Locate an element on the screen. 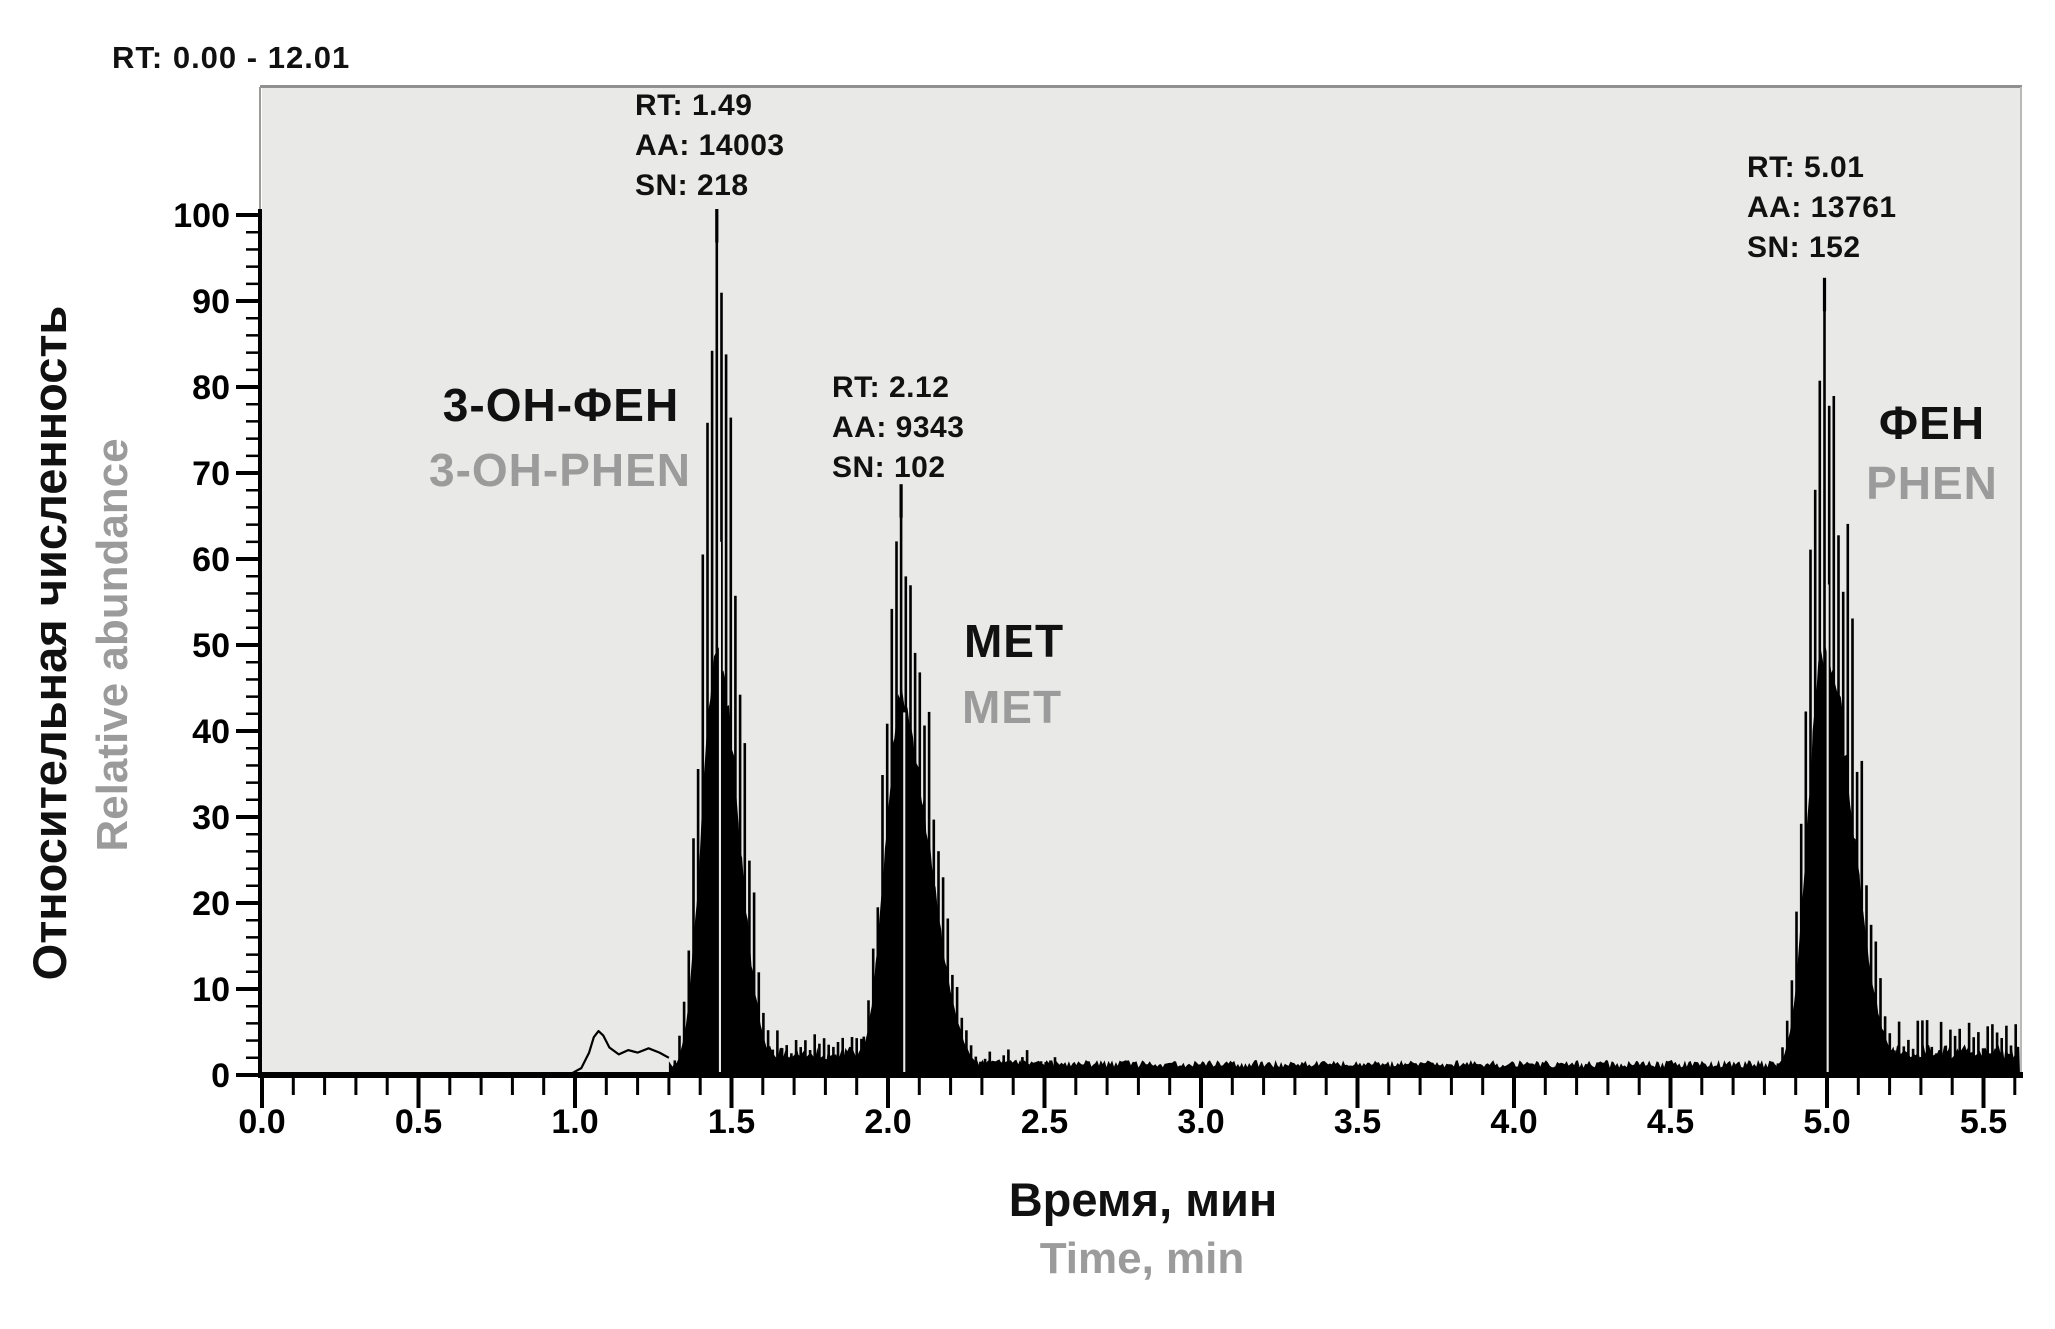 Image resolution: width=2055 pixels, height=1329 pixels. y-tick-labels: 0 10 20 30 40 50 60 70 80 90 100 is located at coordinates (201, 646).